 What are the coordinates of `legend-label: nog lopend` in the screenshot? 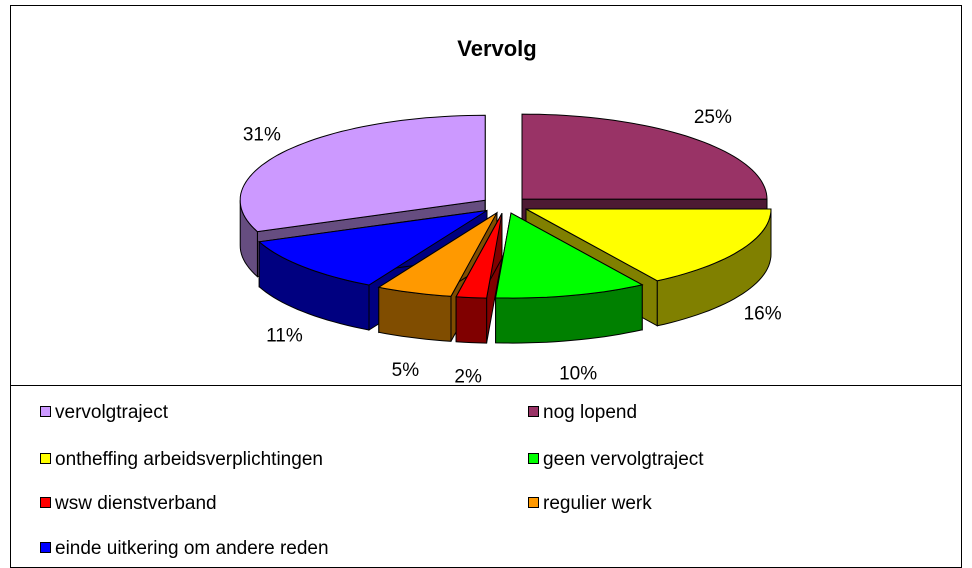 It's located at (590, 412).